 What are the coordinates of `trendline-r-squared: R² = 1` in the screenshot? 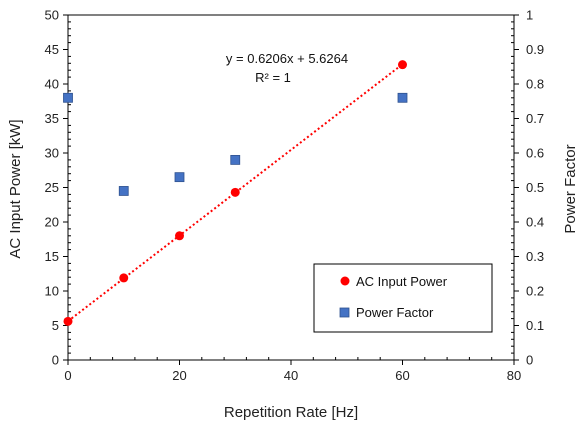 It's located at (273, 77).